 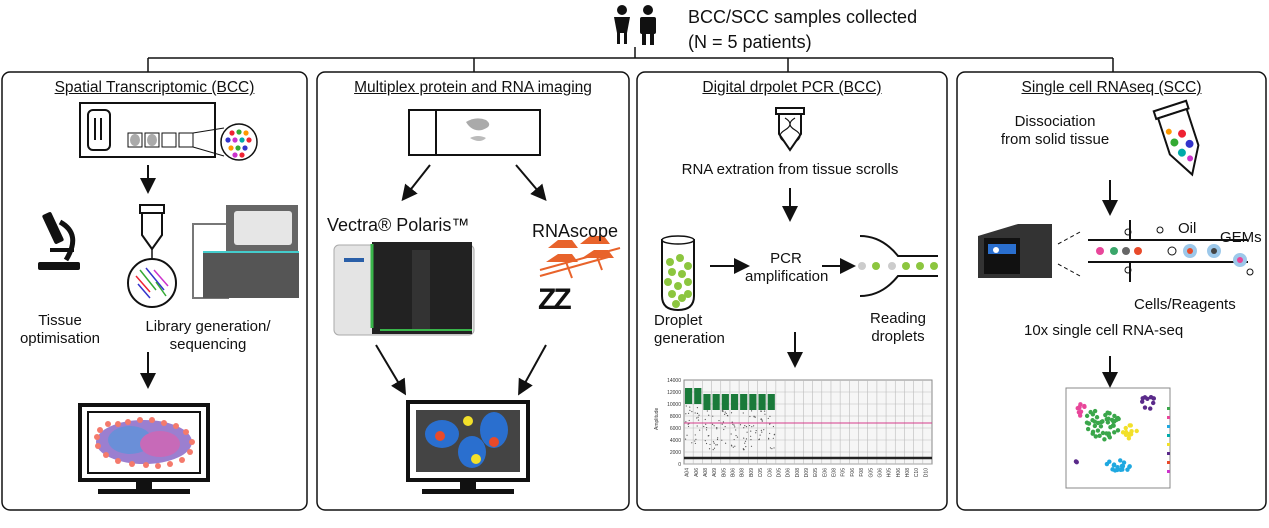 What do you see at coordinates (743, 472) in the screenshot?
I see `ddpcr-x-tick: B08` at bounding box center [743, 472].